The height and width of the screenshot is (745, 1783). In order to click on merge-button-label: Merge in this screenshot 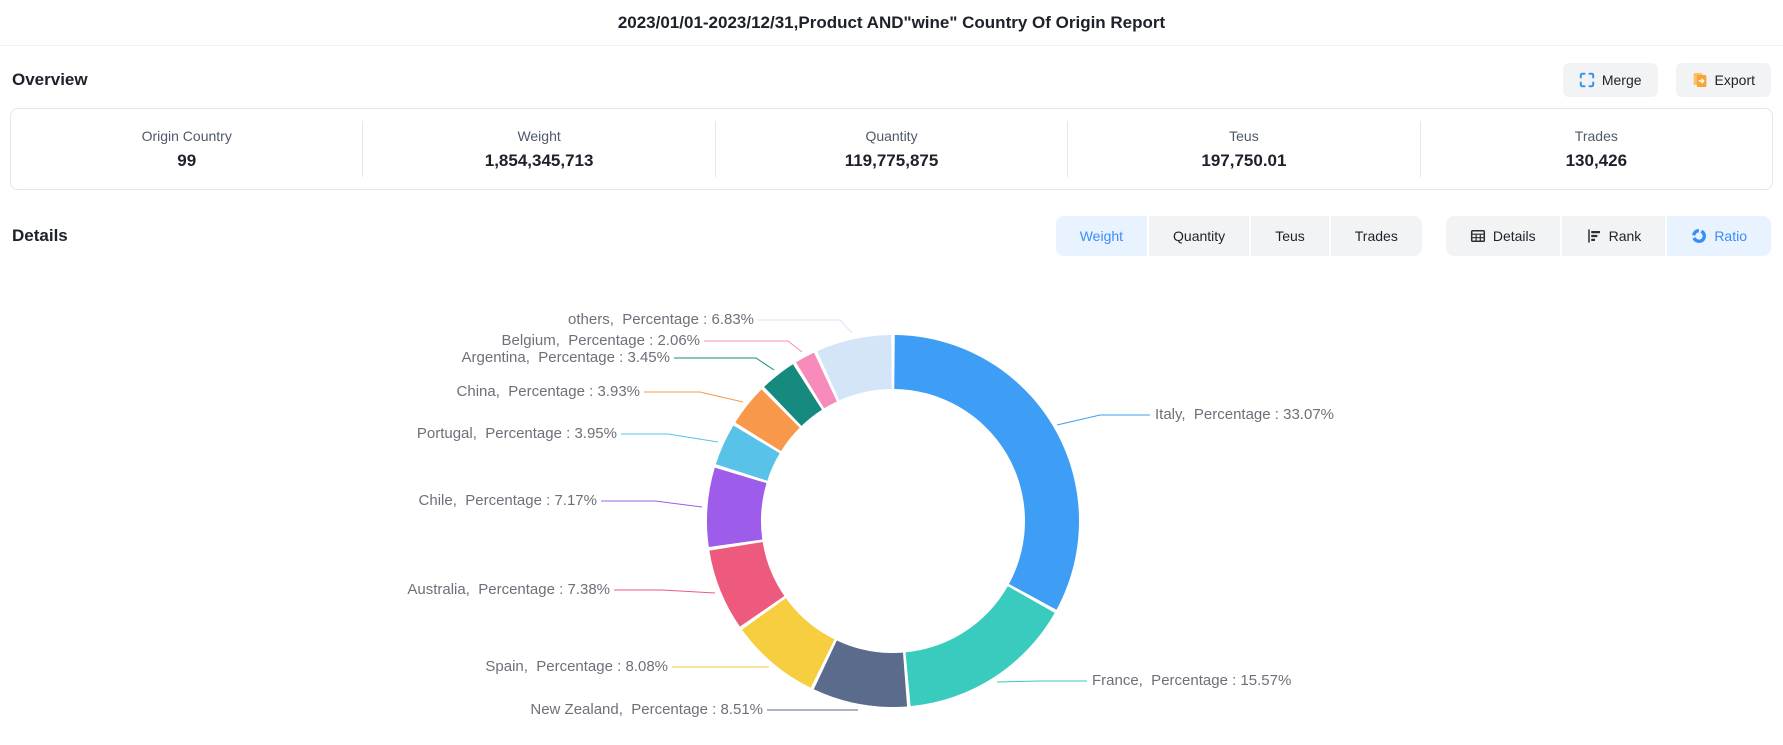, I will do `click(1621, 80)`.